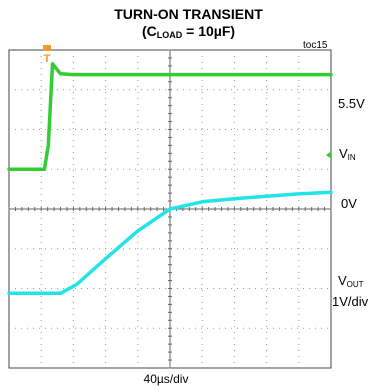 The width and height of the screenshot is (377, 391). I want to click on time-scale-label: 40µs/div, so click(166, 379).